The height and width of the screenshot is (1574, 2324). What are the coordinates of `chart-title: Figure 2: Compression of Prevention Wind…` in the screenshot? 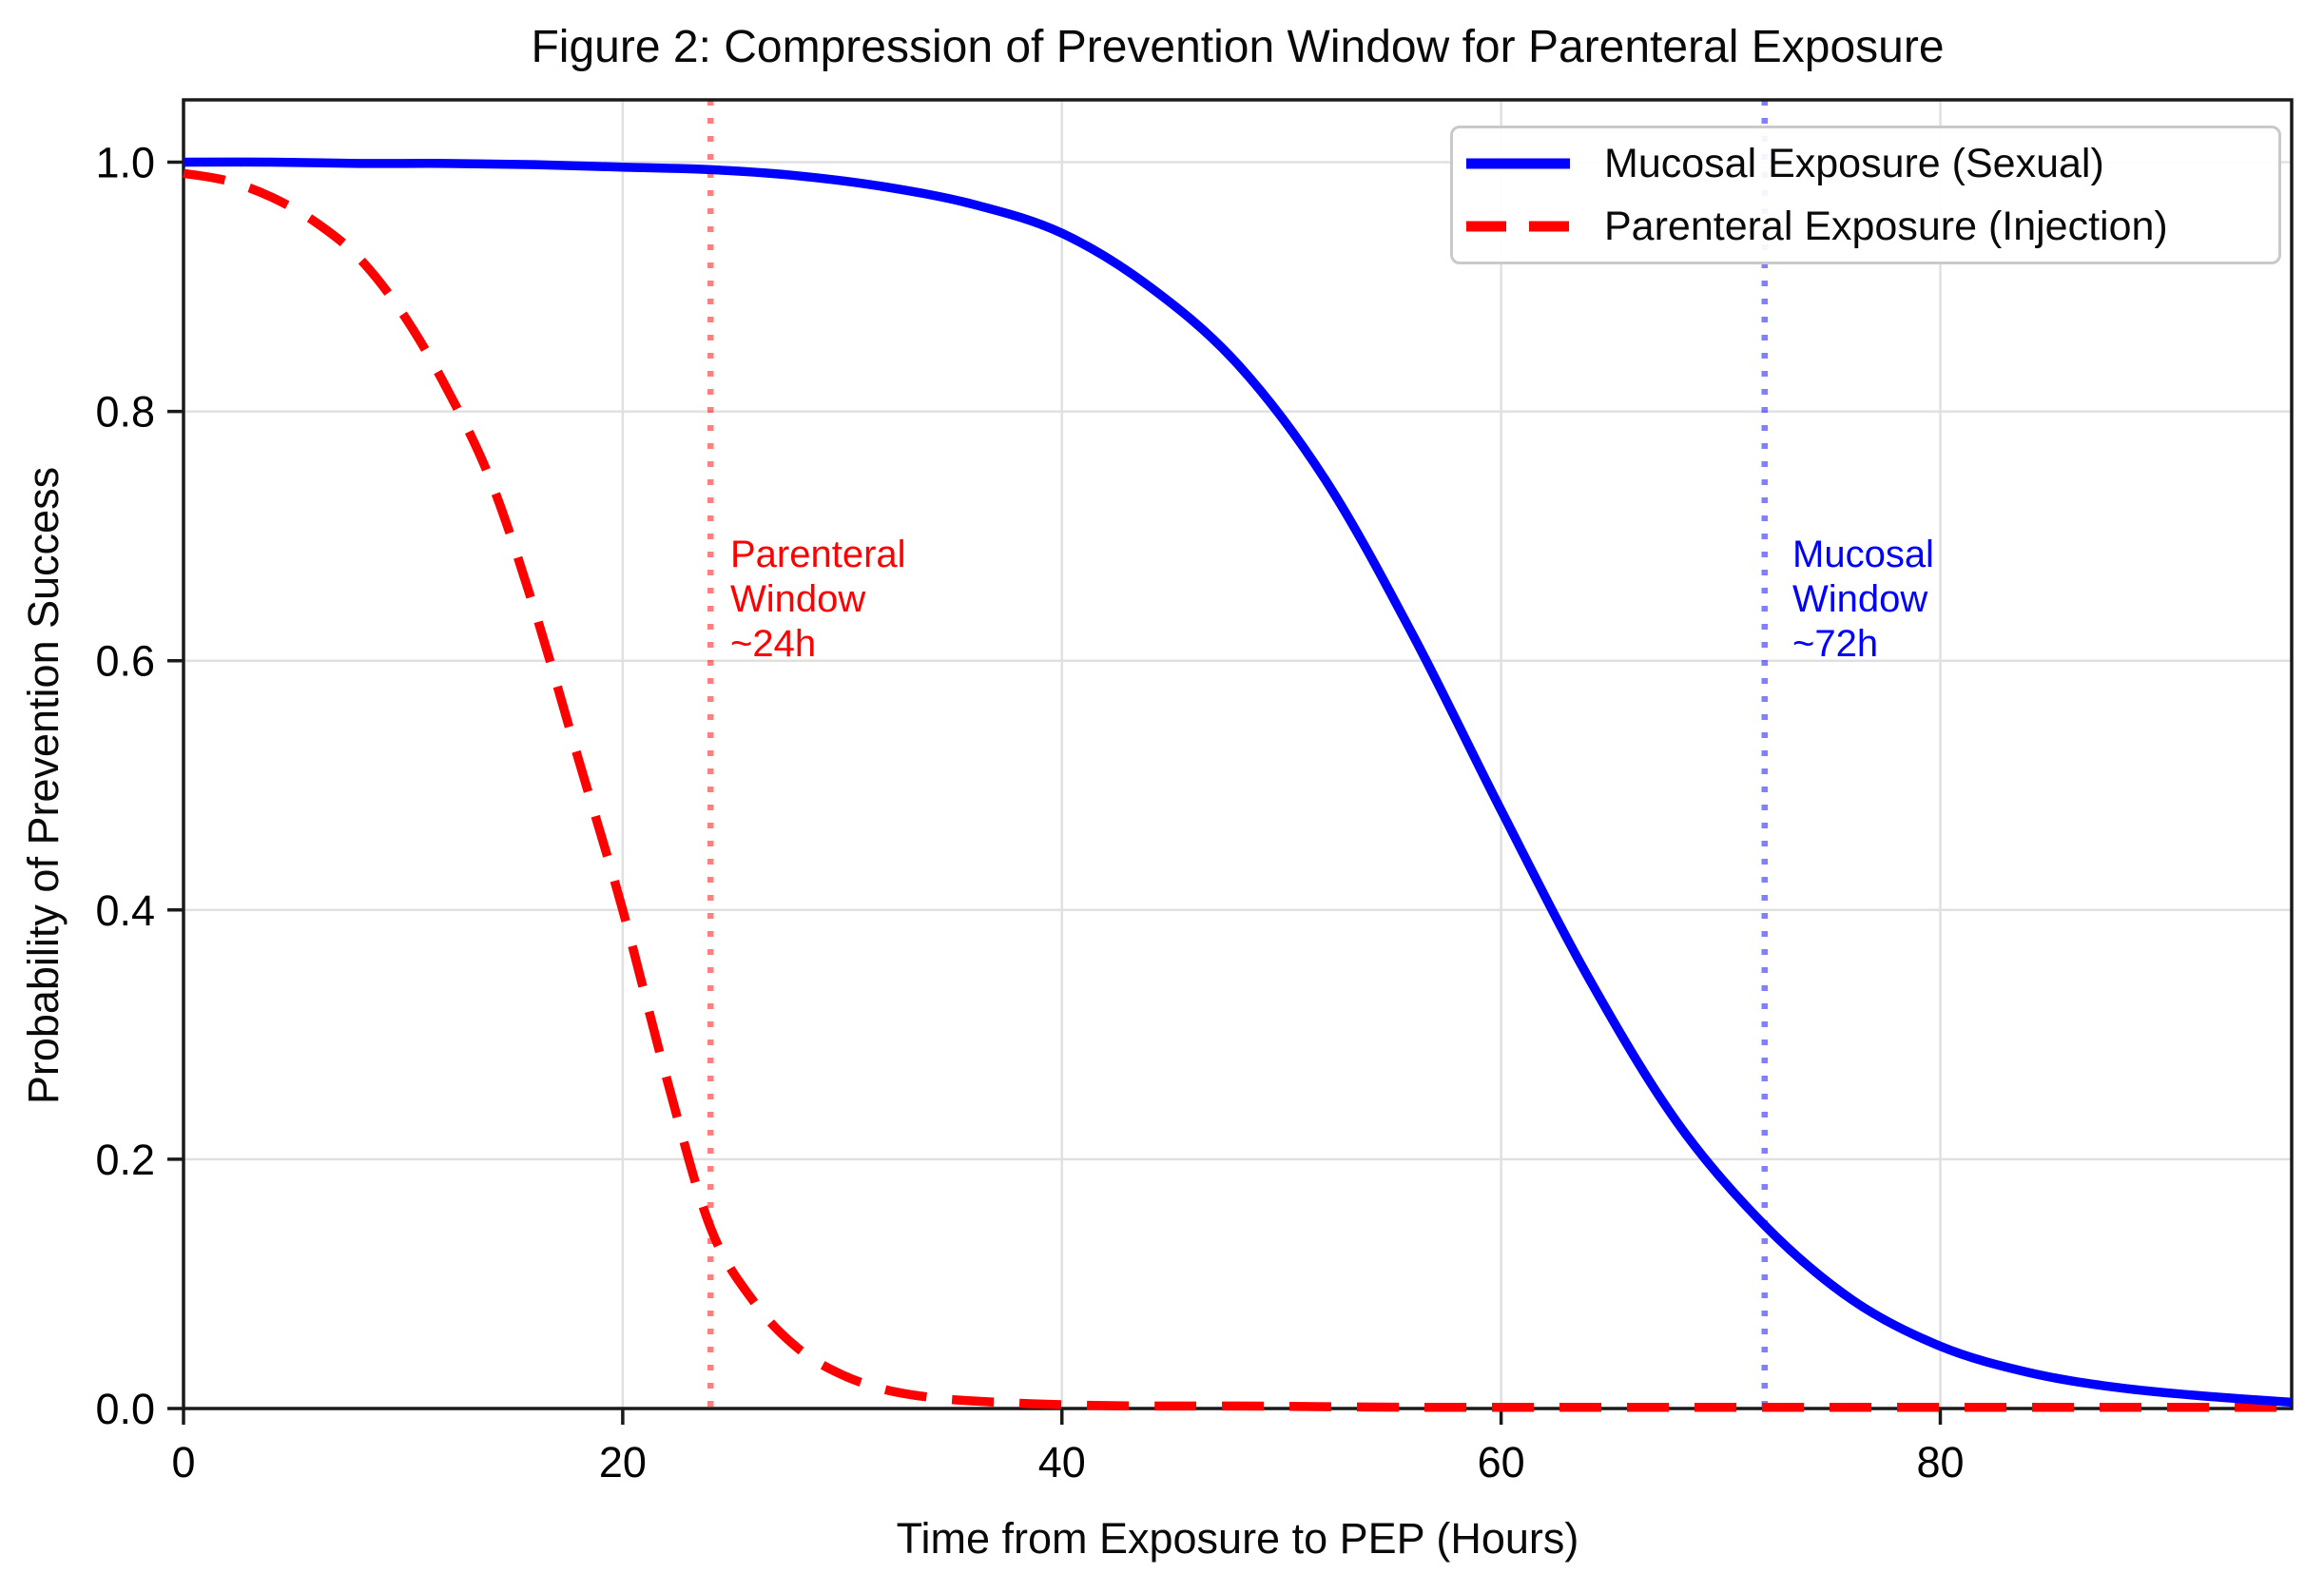 It's located at (1238, 47).